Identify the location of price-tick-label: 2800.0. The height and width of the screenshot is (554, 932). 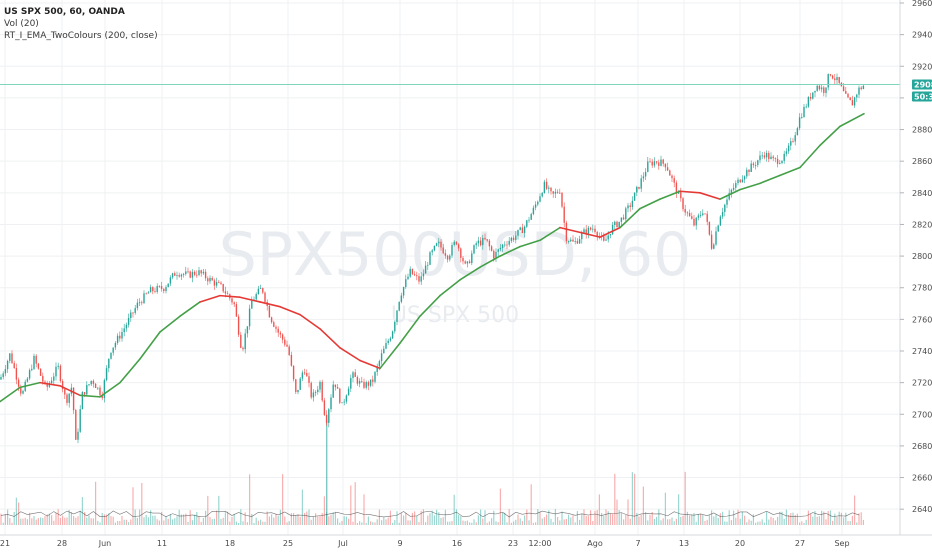
(922, 256).